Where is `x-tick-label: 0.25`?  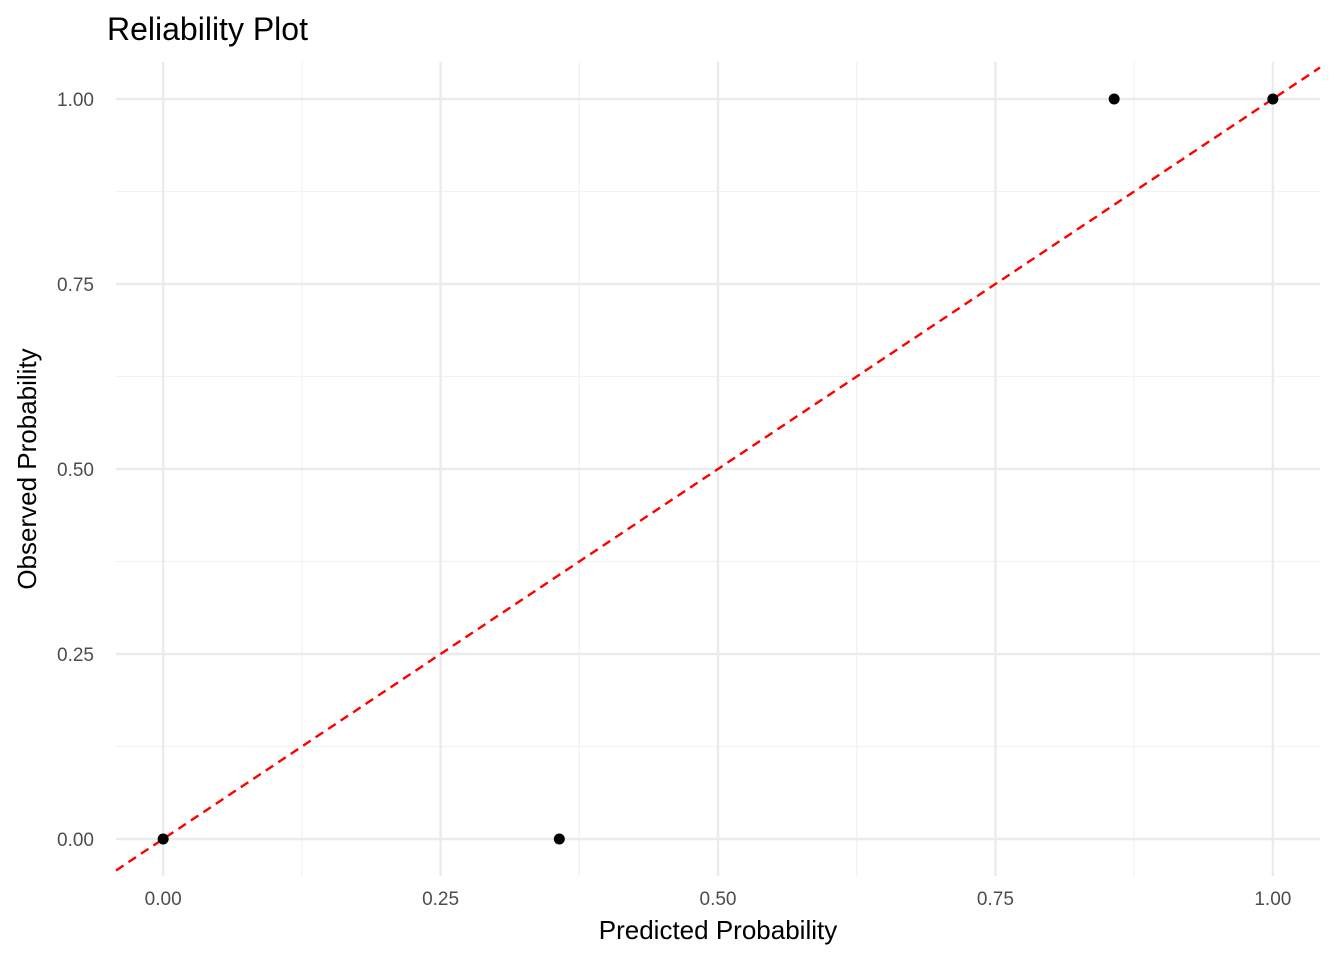 x-tick-label: 0.25 is located at coordinates (440, 899).